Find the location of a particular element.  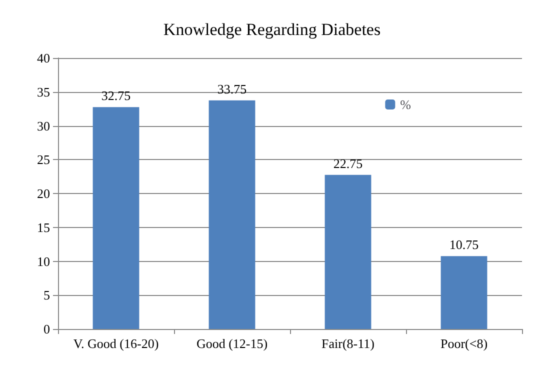

legend-label: % is located at coordinates (406, 104).